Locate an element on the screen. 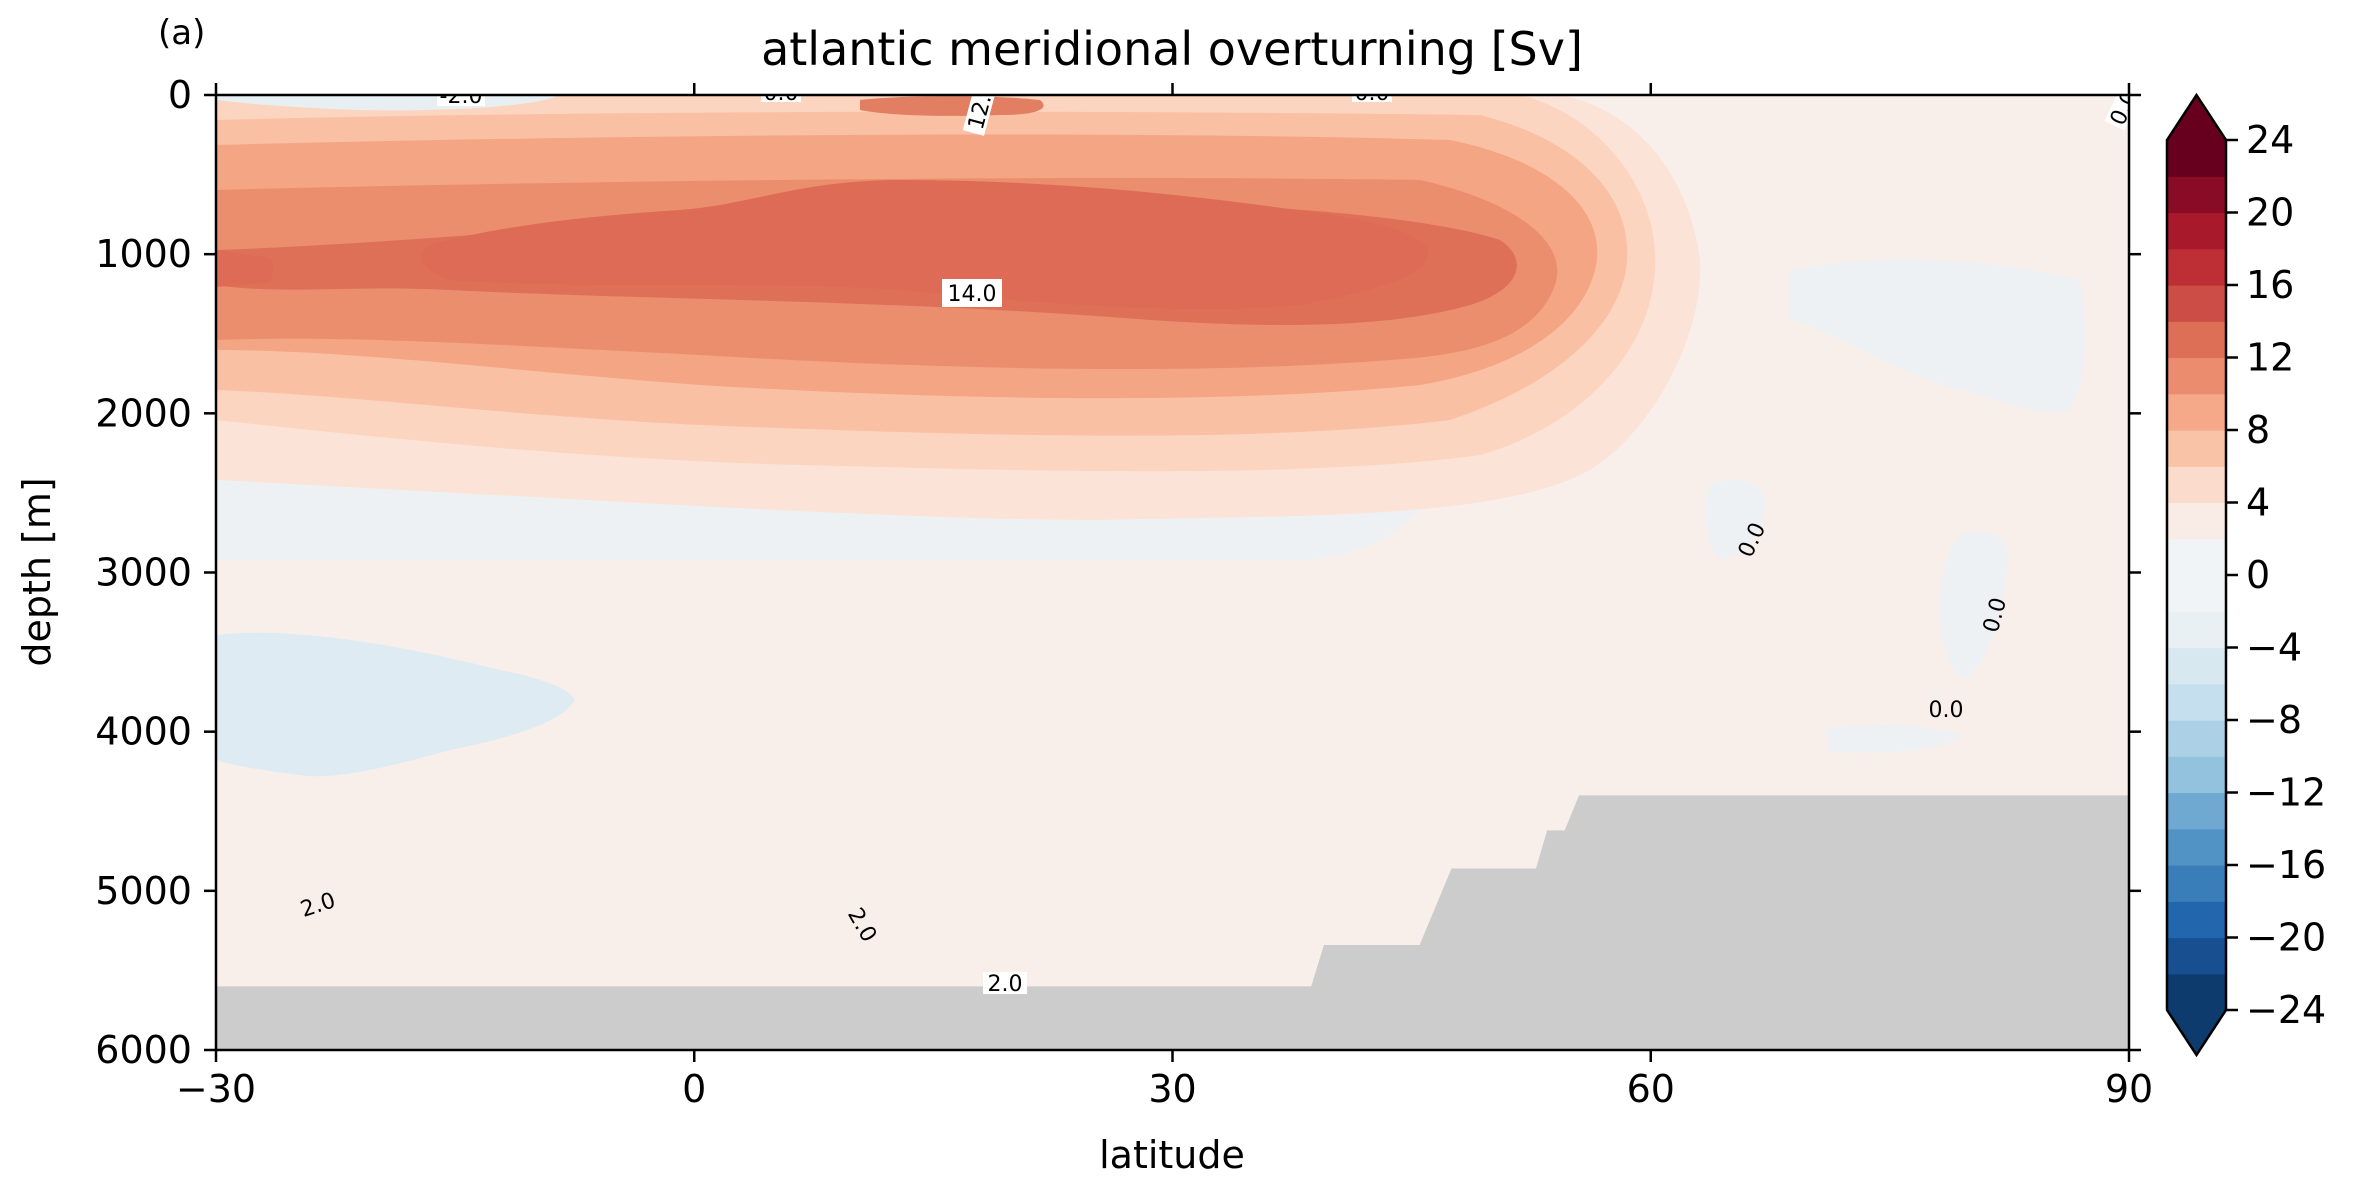 The height and width of the screenshot is (1181, 2362). x-tick-label: 30 is located at coordinates (1172, 1089).